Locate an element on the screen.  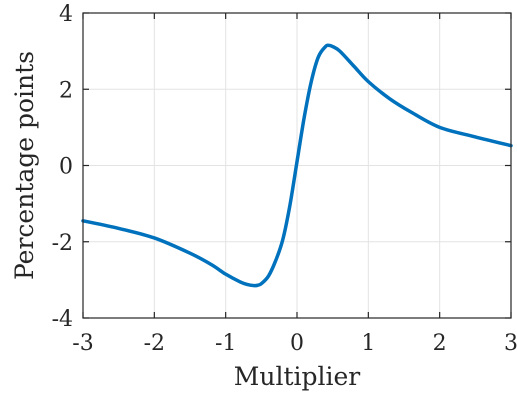
x-tick-label: -2 is located at coordinates (154, 343).